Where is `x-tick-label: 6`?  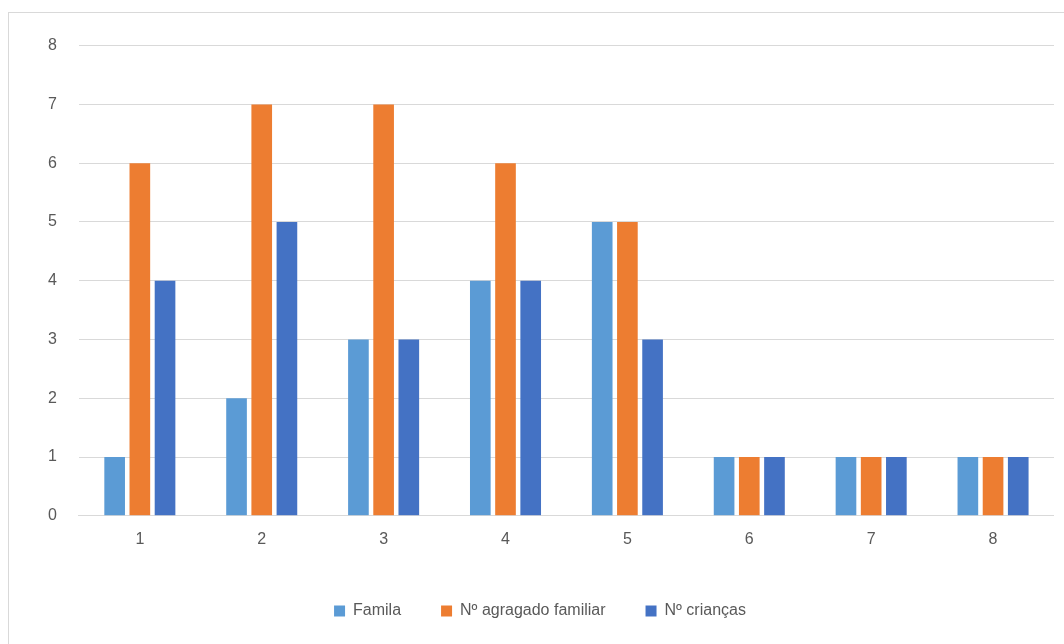
x-tick-label: 6 is located at coordinates (749, 538).